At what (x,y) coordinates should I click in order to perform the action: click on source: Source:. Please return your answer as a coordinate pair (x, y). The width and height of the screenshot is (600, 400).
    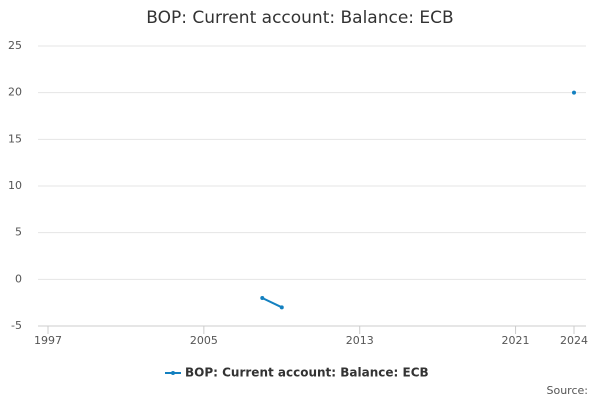
    Looking at the image, I should click on (568, 390).